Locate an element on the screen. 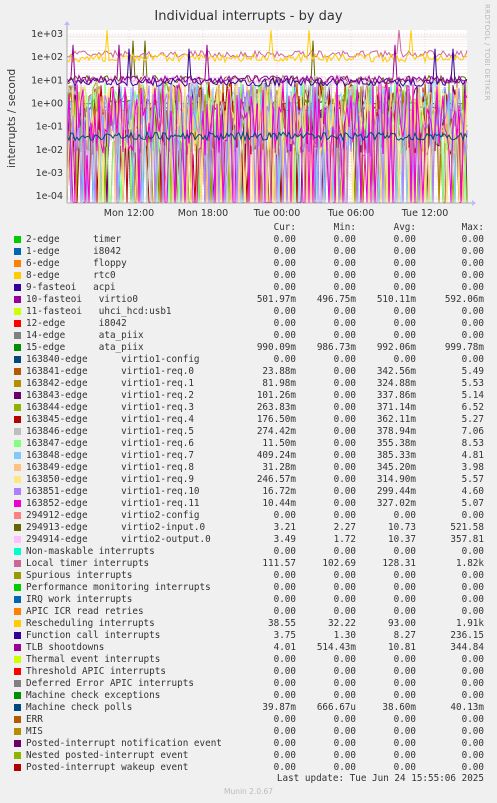 This screenshot has height=803, width=497. legend-value-cur: 274.42m is located at coordinates (276, 431).